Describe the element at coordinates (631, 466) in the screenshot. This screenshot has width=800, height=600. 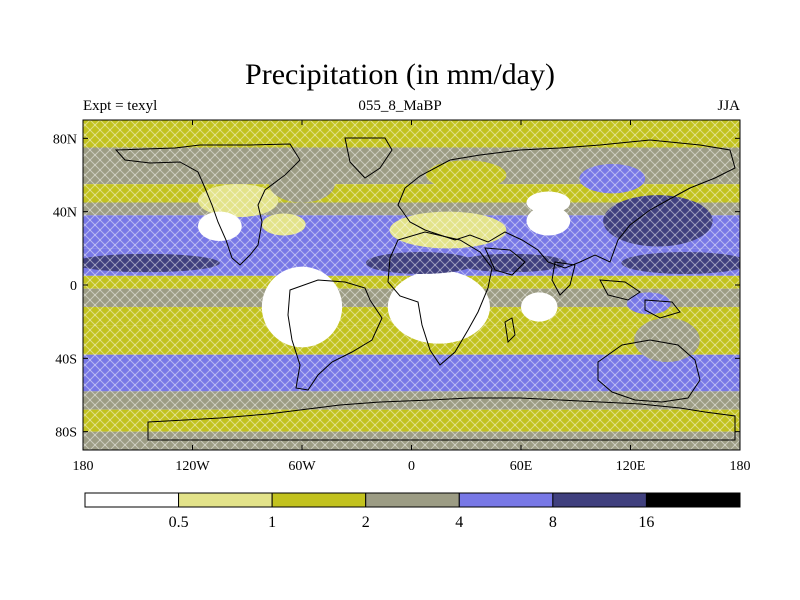
I see `x-tick-label: 120E` at that location.